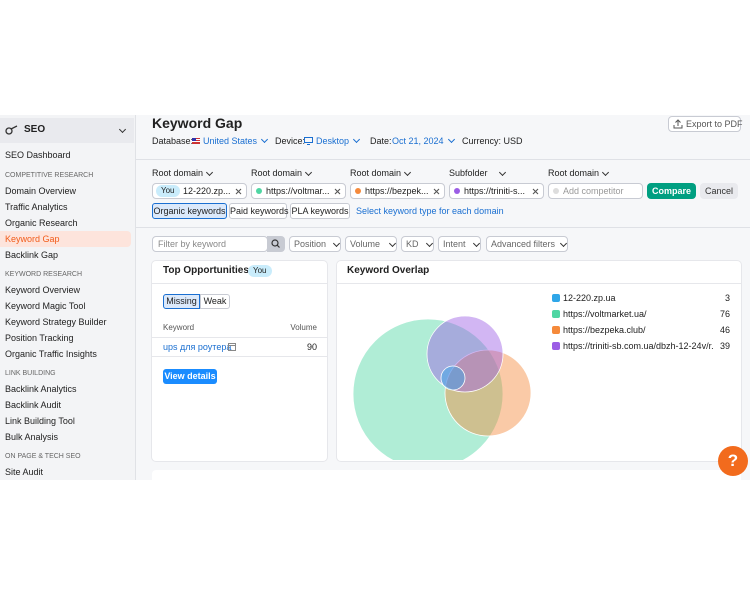 Image resolution: width=750 pixels, height=600 pixels. I want to click on sidebar-heading: ON PAGE & TECH SEO, so click(43, 456).